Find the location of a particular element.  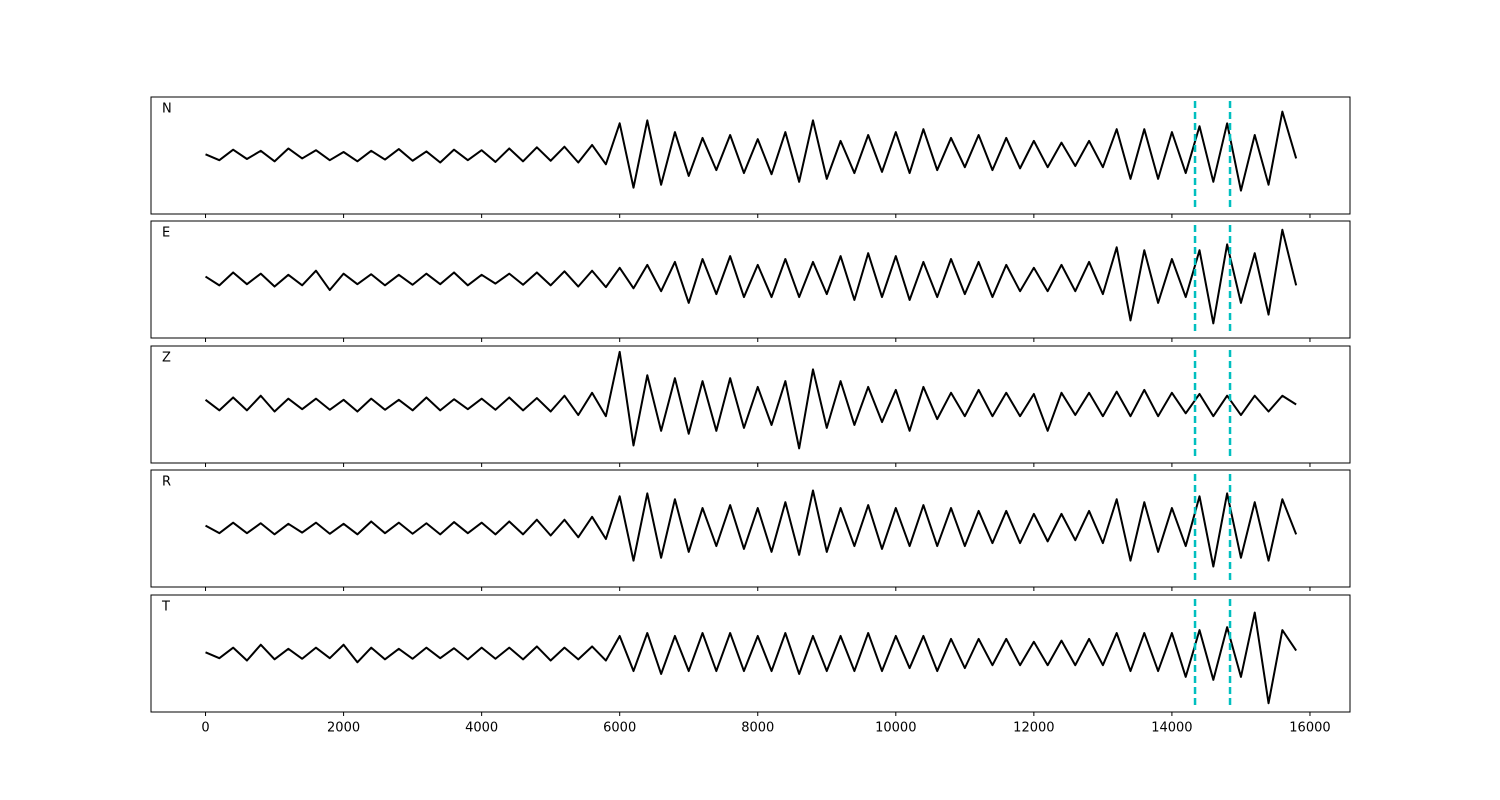

x-tick-label: 8000 is located at coordinates (757, 728).